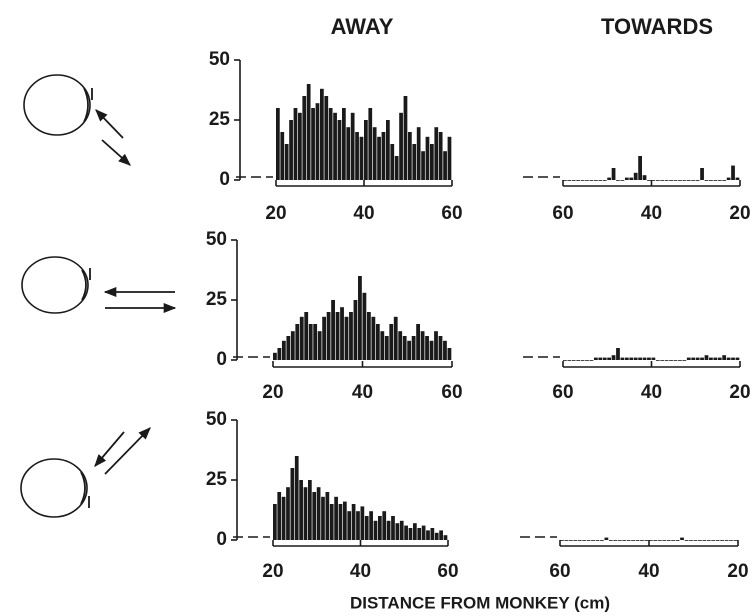 The height and width of the screenshot is (616, 754). Describe the element at coordinates (272, 392) in the screenshot. I see `x-tick-label: 20` at that location.